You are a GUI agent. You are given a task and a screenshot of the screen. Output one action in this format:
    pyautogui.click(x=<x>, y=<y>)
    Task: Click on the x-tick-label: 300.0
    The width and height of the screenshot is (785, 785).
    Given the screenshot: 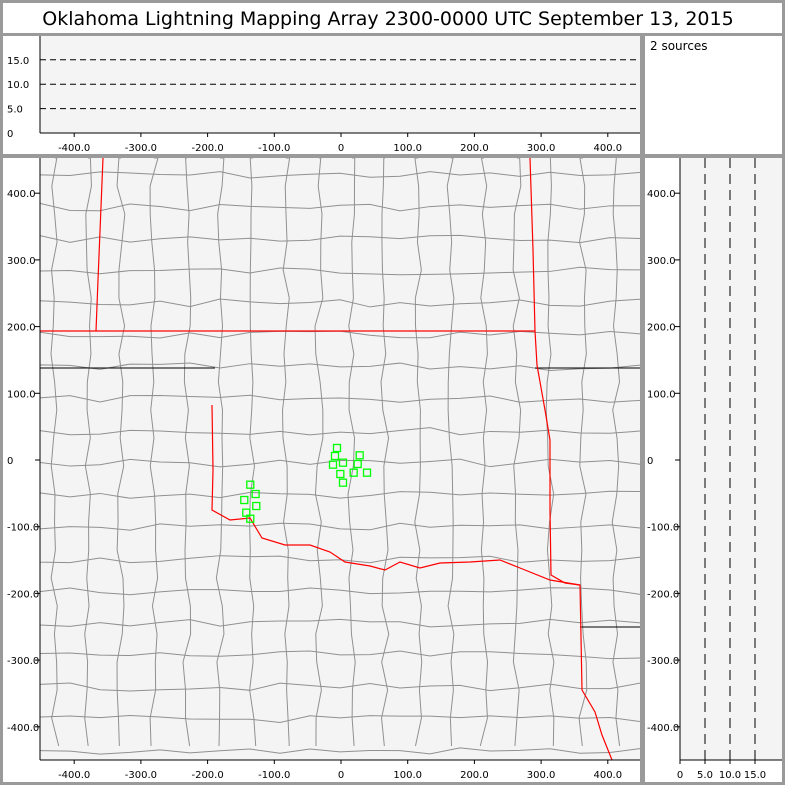 What is the action you would take?
    pyautogui.click(x=541, y=148)
    